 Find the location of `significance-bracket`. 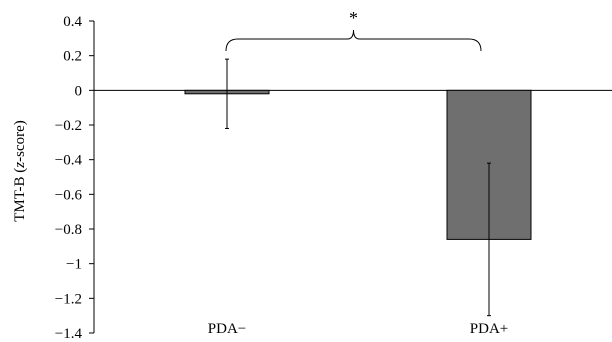

significance-bracket is located at coordinates (353, 40).